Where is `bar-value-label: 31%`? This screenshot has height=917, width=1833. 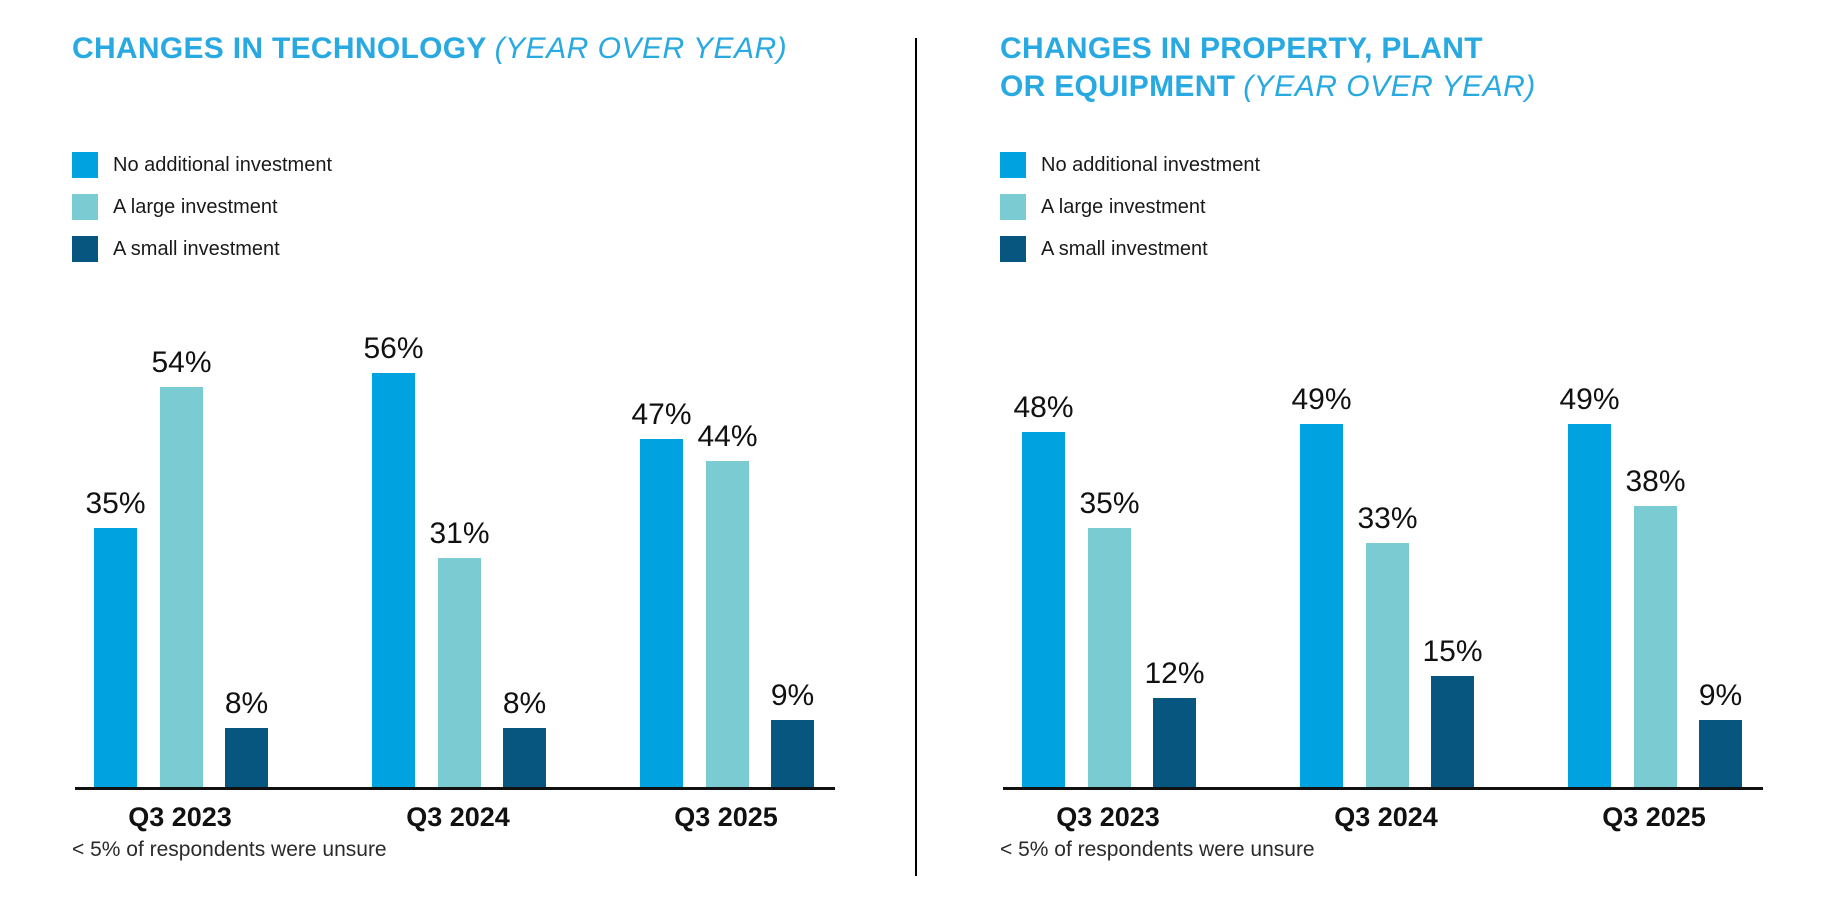 bar-value-label: 31% is located at coordinates (459, 533).